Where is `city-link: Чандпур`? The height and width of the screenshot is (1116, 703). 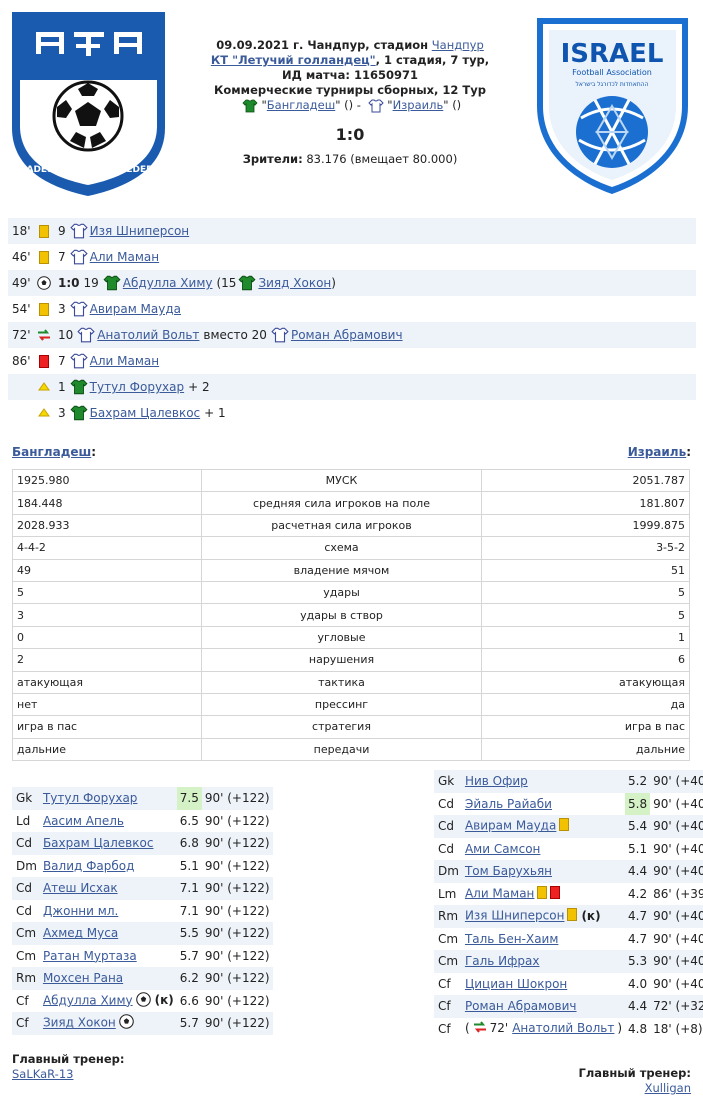
city-link: Чандпур is located at coordinates (457, 45).